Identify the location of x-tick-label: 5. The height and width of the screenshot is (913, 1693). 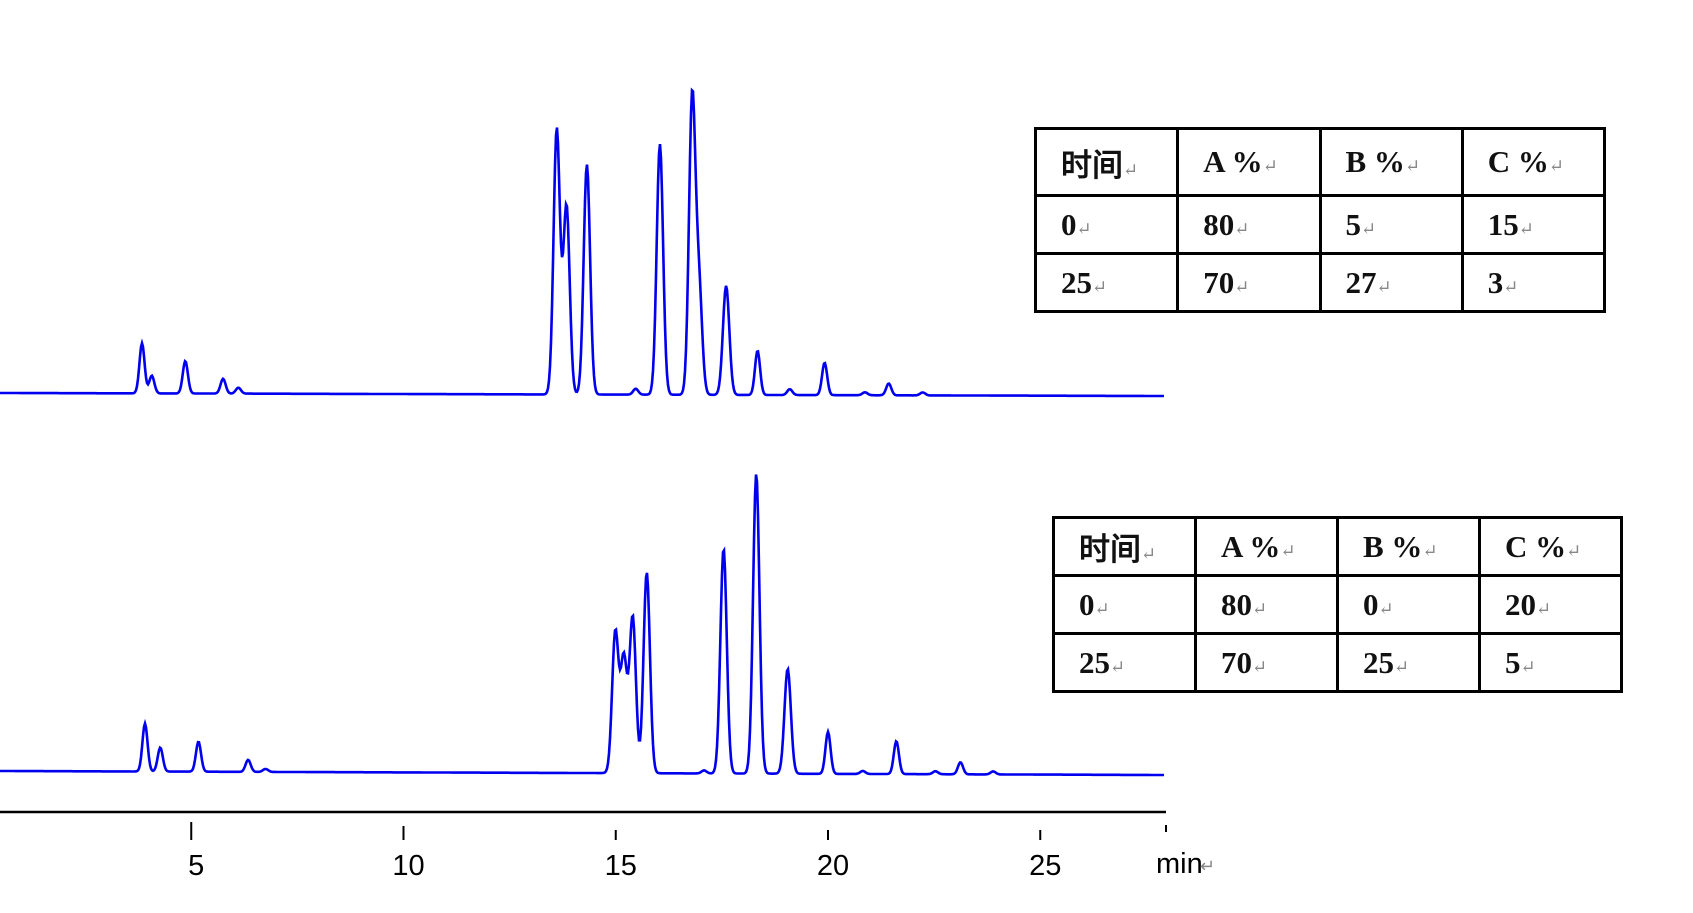
(196, 866).